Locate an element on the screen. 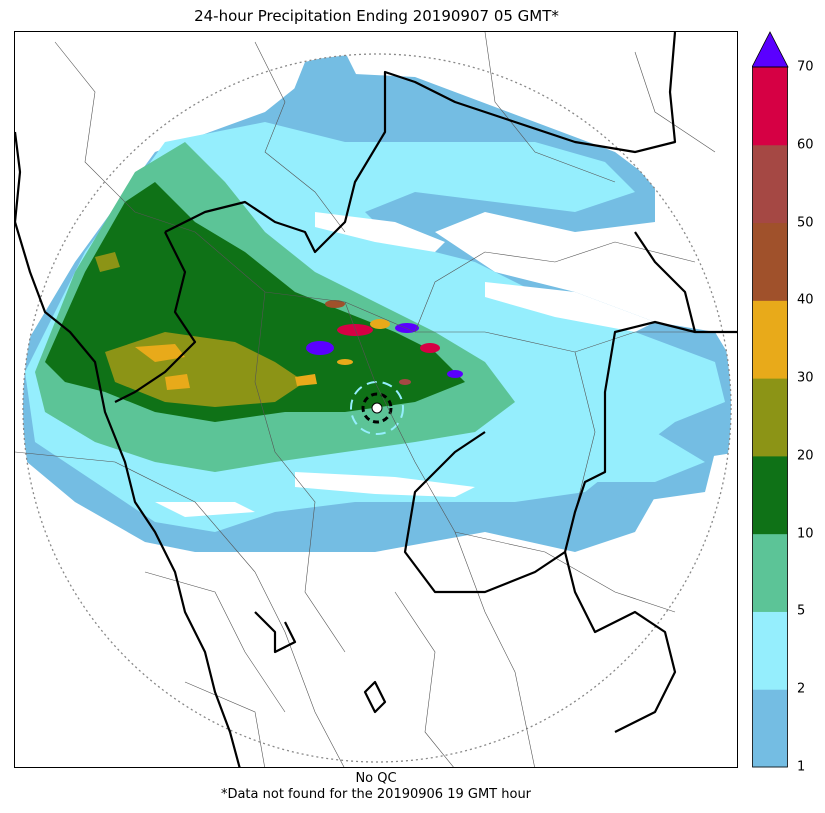 The width and height of the screenshot is (825, 813). colorbar-tick-label: 30 is located at coordinates (805, 378).